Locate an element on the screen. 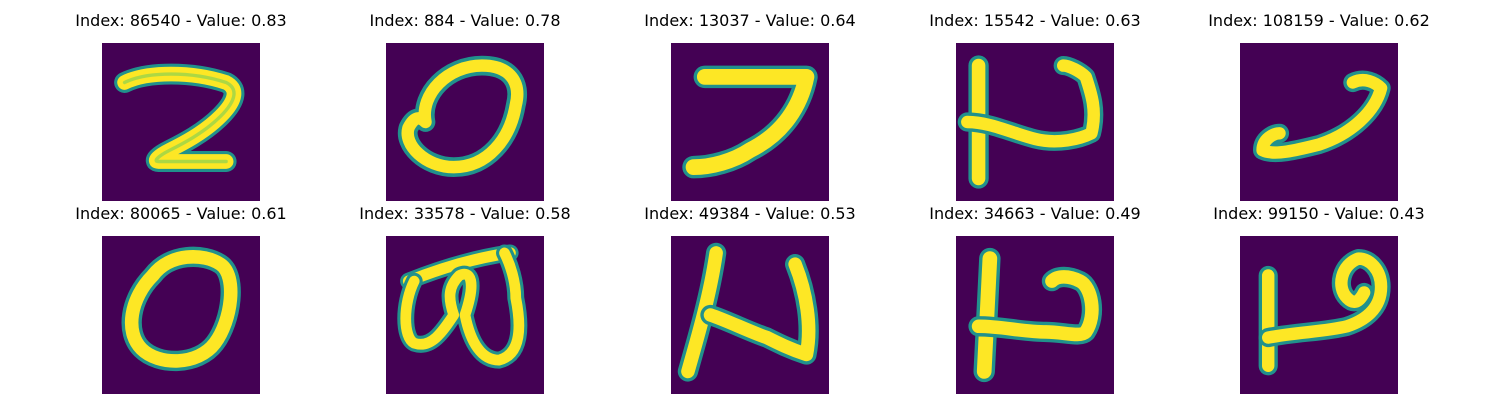  panel-1: Index: 86540 - Value: 0.83 is located at coordinates (181, 105).